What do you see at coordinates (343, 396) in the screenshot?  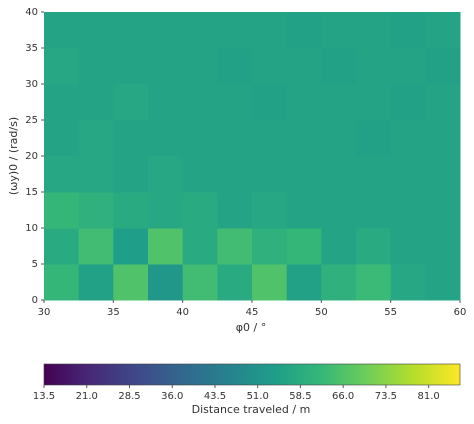 I see `colorbar-tick-label: 66.0` at bounding box center [343, 396].